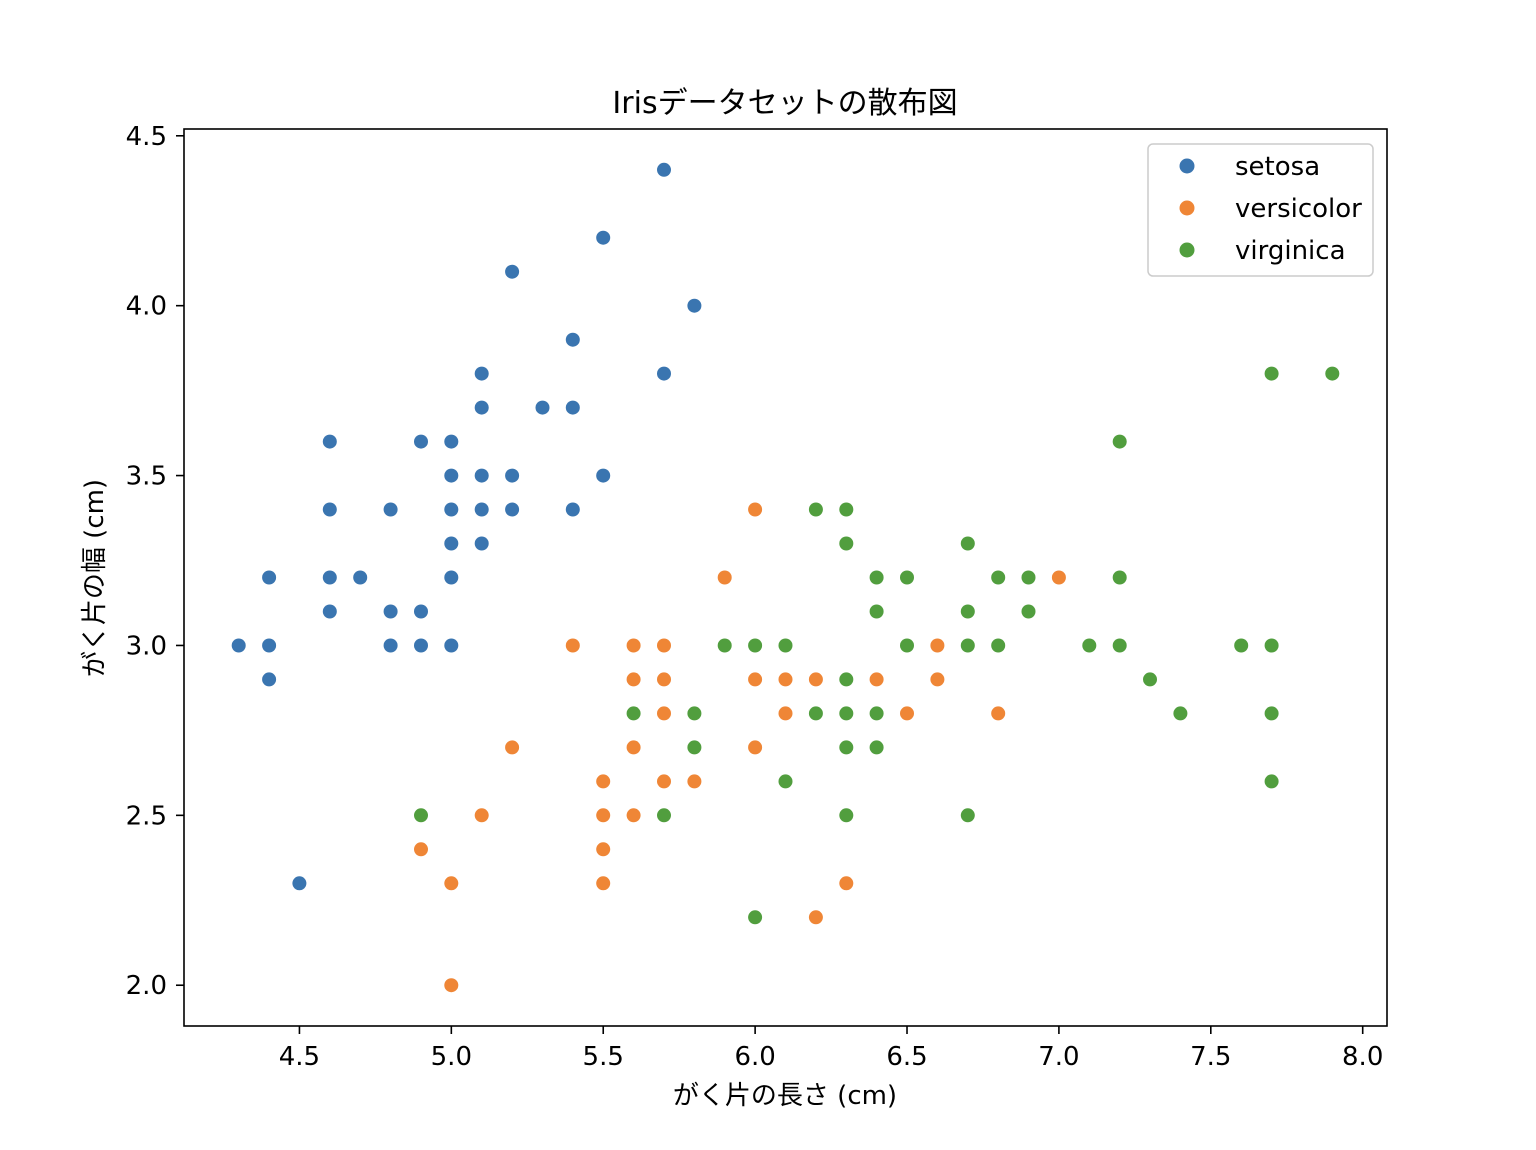 Image resolution: width=1536 pixels, height=1150 pixels. Describe the element at coordinates (784, 103) in the screenshot. I see `chart-title: Irisデータセットの散布図` at that location.